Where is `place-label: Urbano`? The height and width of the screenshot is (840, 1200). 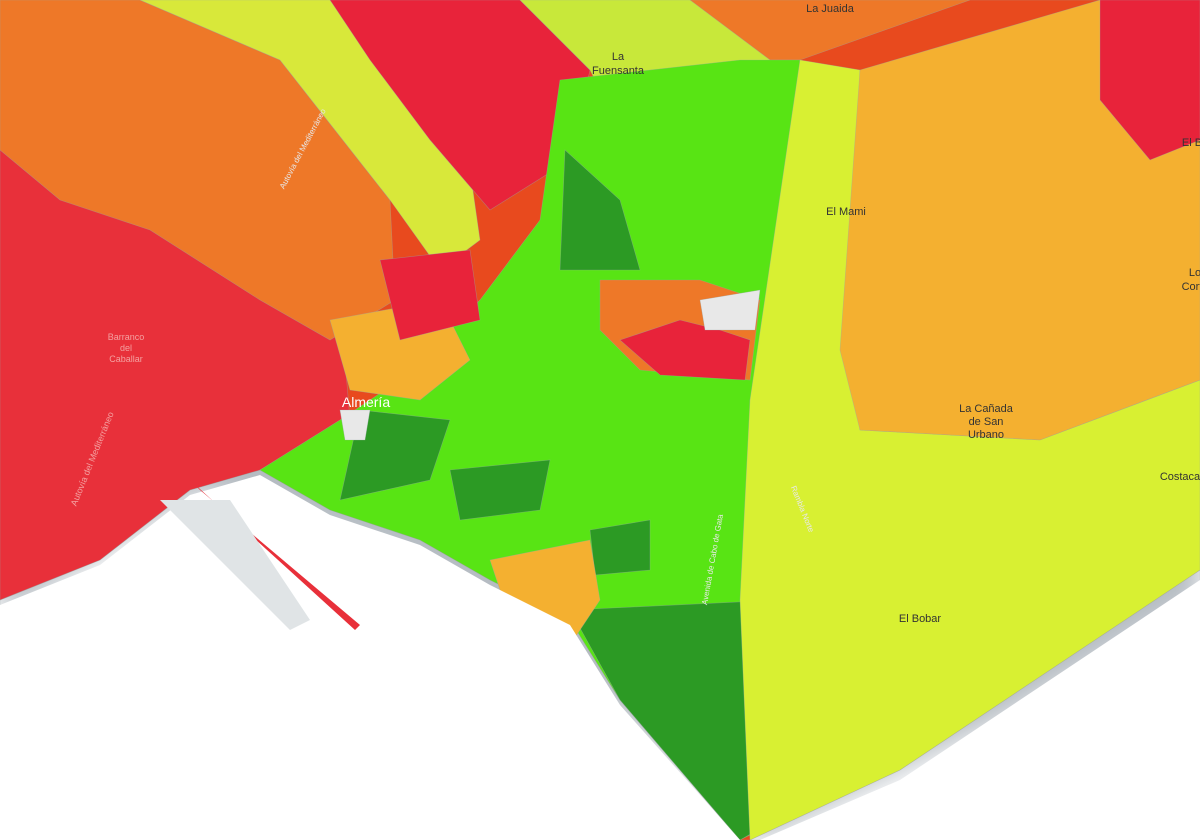 place-label: Urbano is located at coordinates (986, 435).